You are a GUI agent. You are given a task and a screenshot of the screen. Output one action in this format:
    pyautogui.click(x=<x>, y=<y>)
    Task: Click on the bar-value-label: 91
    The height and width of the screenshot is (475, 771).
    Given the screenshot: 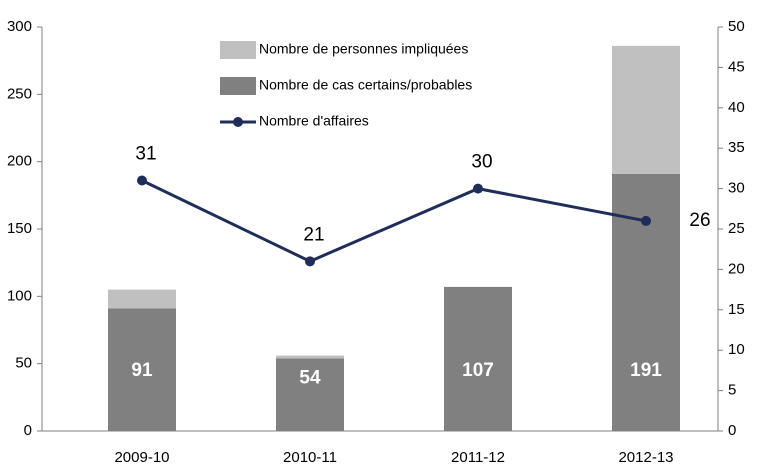 What is the action you would take?
    pyautogui.click(x=142, y=370)
    